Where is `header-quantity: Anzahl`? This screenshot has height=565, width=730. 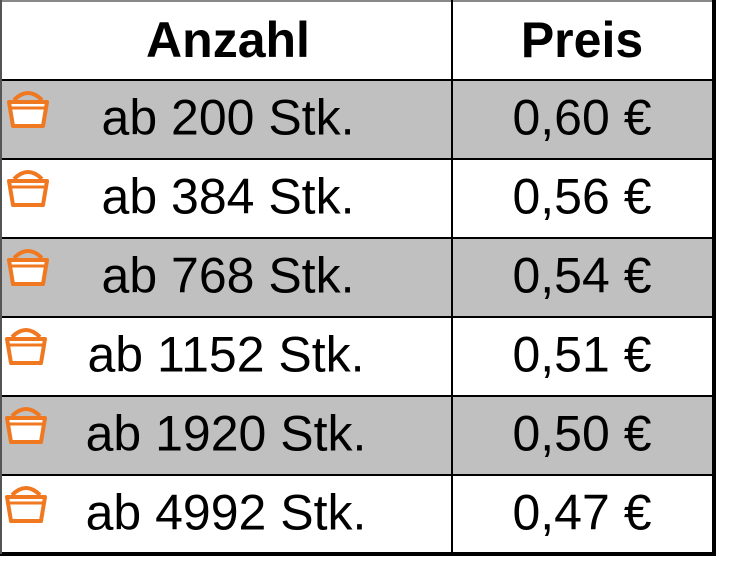
header-quantity: Anzahl is located at coordinates (228, 40).